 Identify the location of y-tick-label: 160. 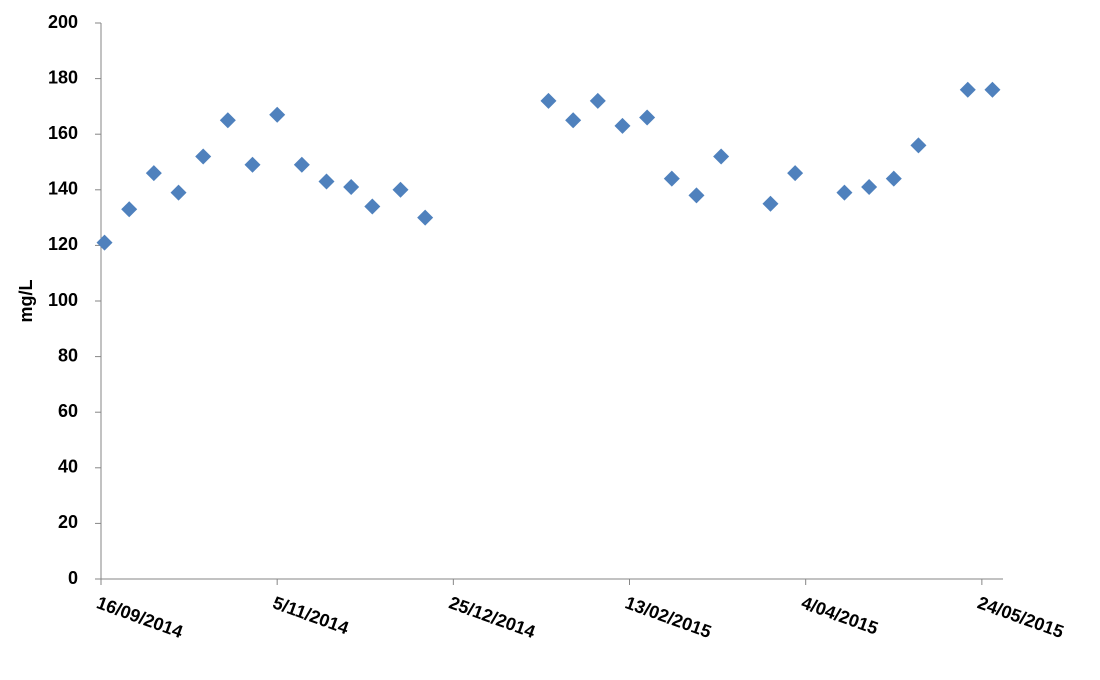
(63, 133).